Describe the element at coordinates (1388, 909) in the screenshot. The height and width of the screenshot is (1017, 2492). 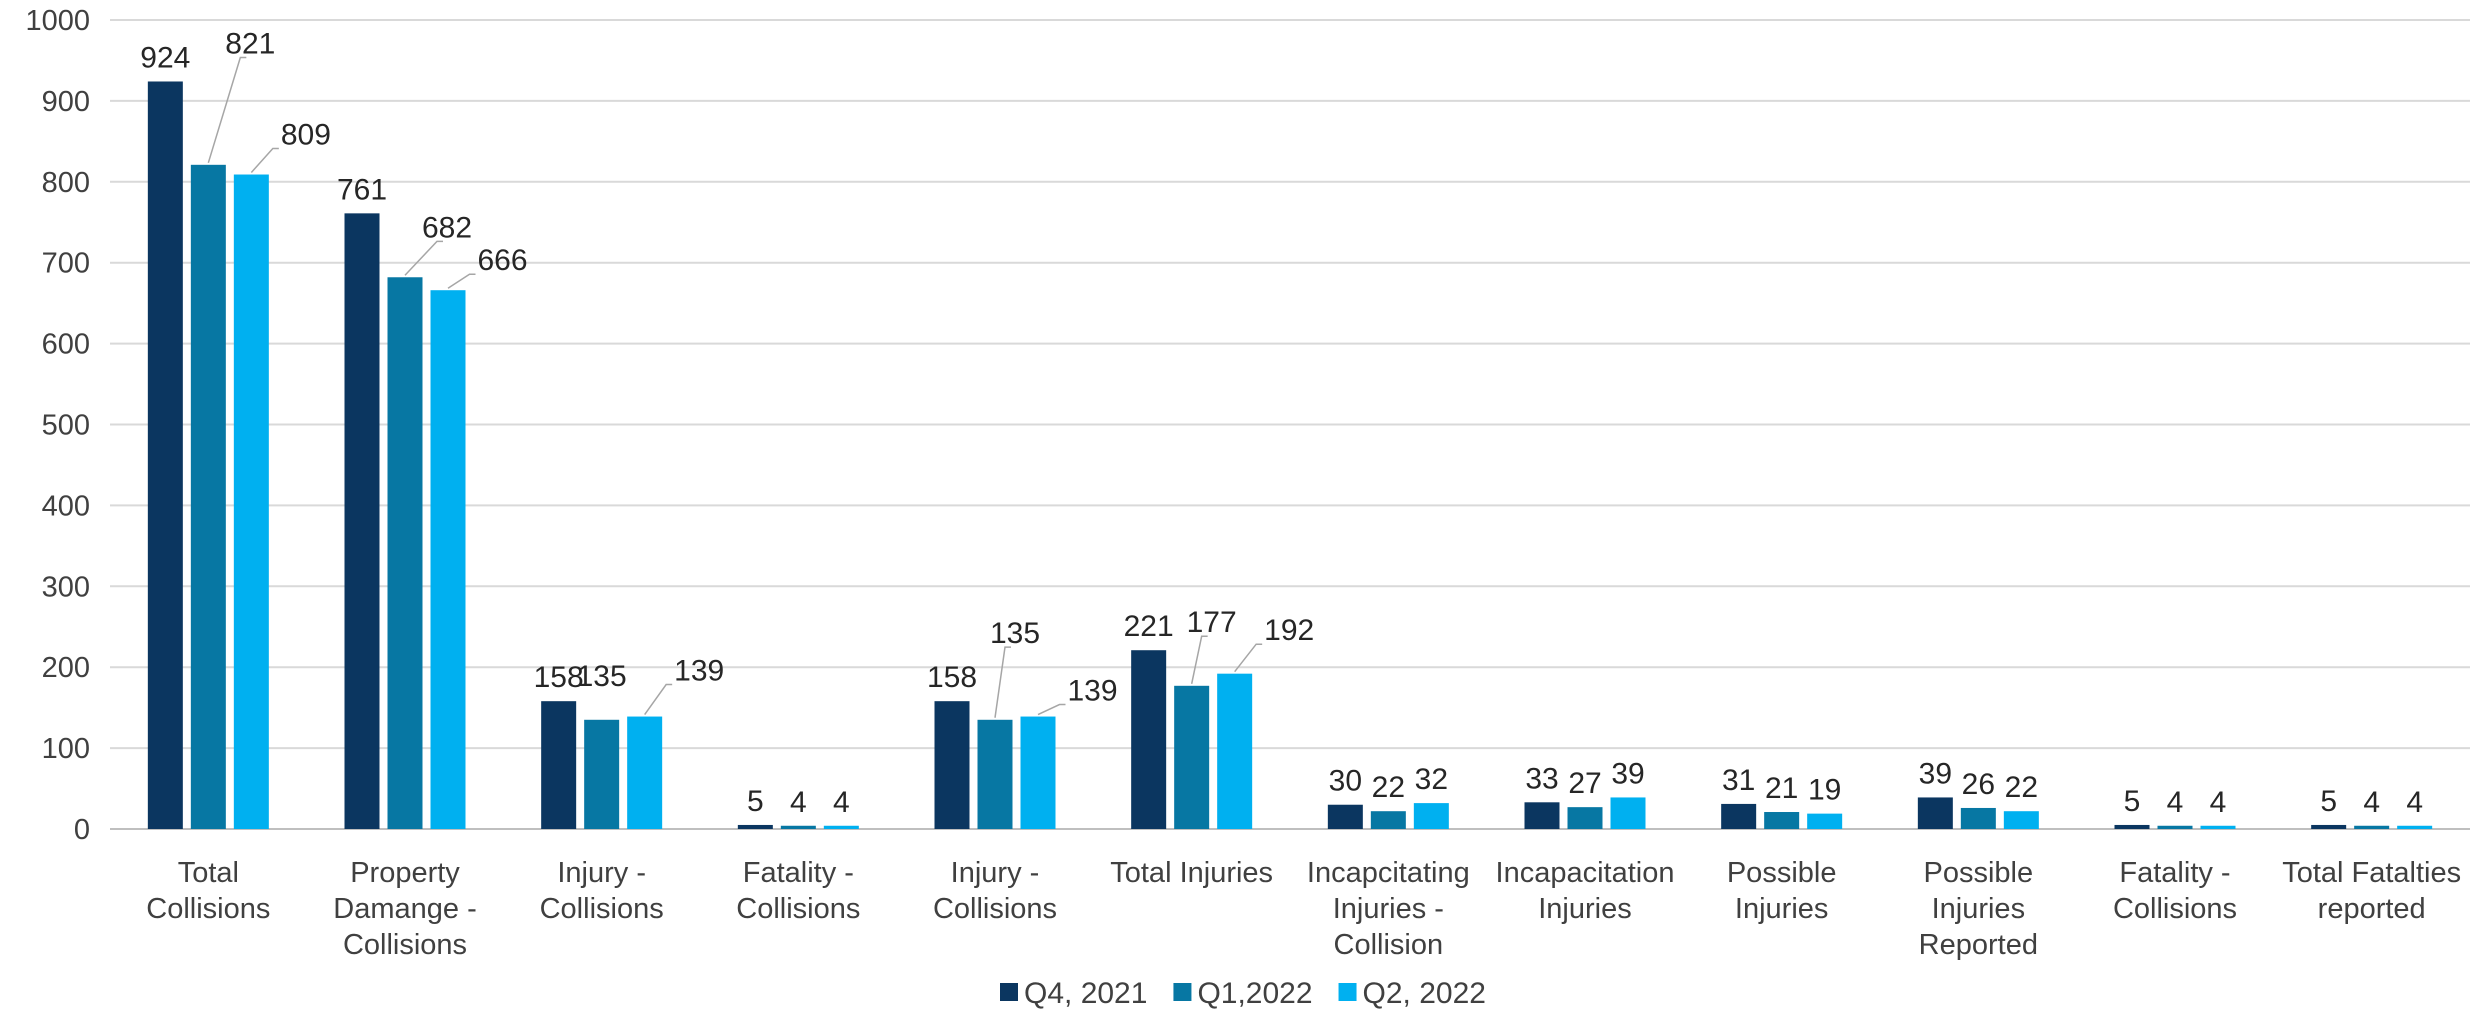
I see `x-category-label: Incapcitating Injuries -Collision` at that location.